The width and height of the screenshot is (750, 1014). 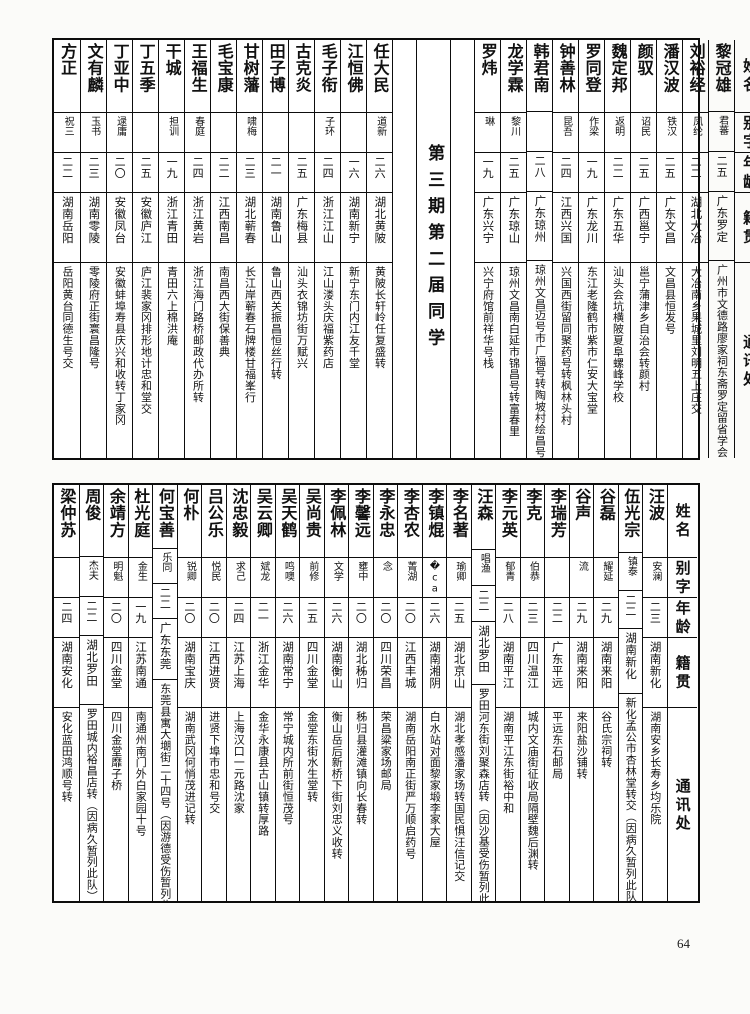 I want to click on roster-entry-column: 谷声流二九 湖南来阳 来阳盐沙铺转, so click(x=580, y=693).